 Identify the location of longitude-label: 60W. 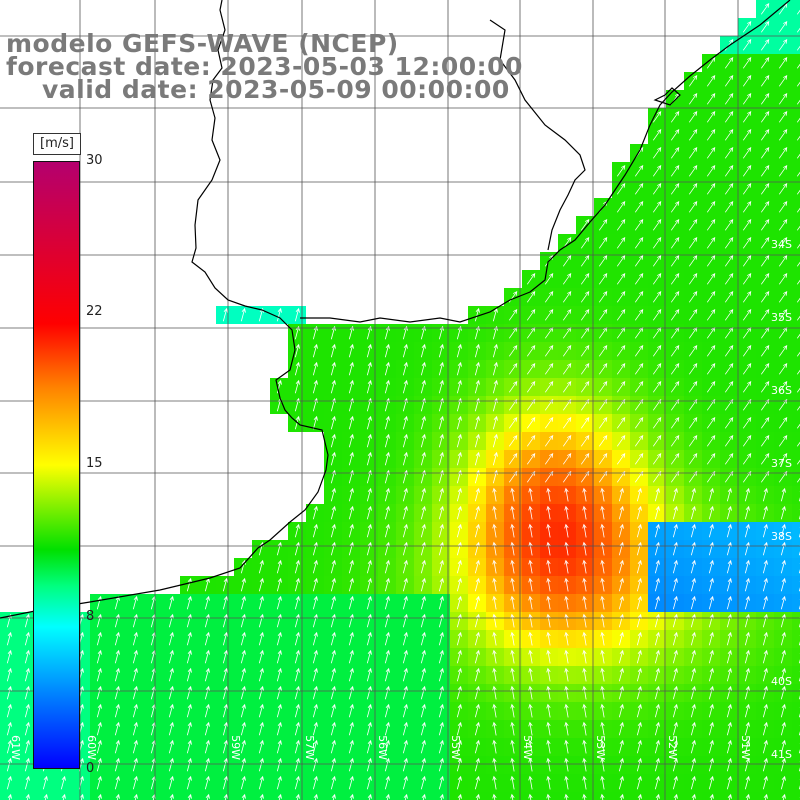
(91, 747).